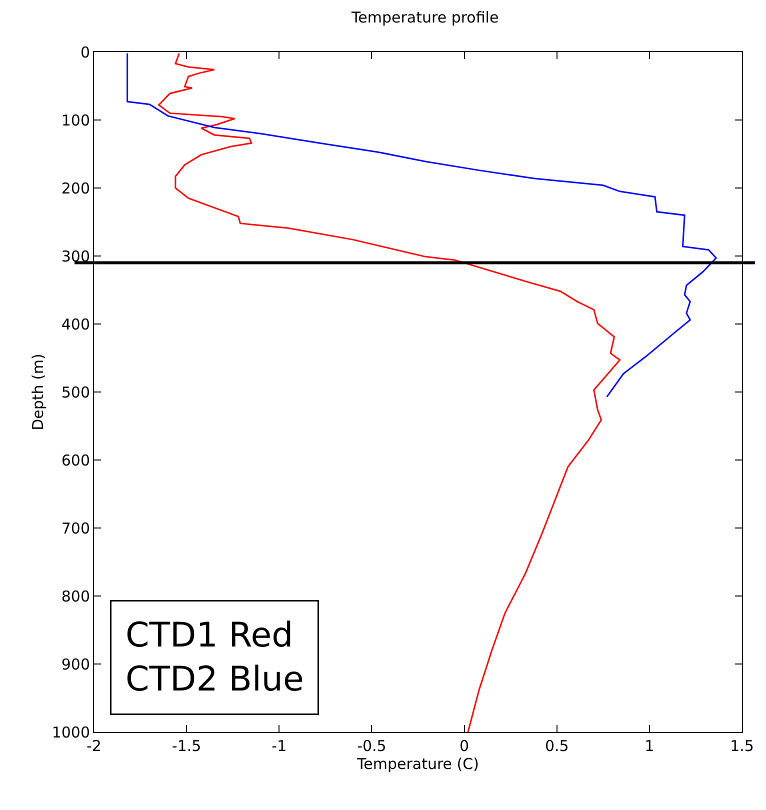 This screenshot has width=766, height=810. I want to click on chart-title: Temperature profile, so click(424, 17).